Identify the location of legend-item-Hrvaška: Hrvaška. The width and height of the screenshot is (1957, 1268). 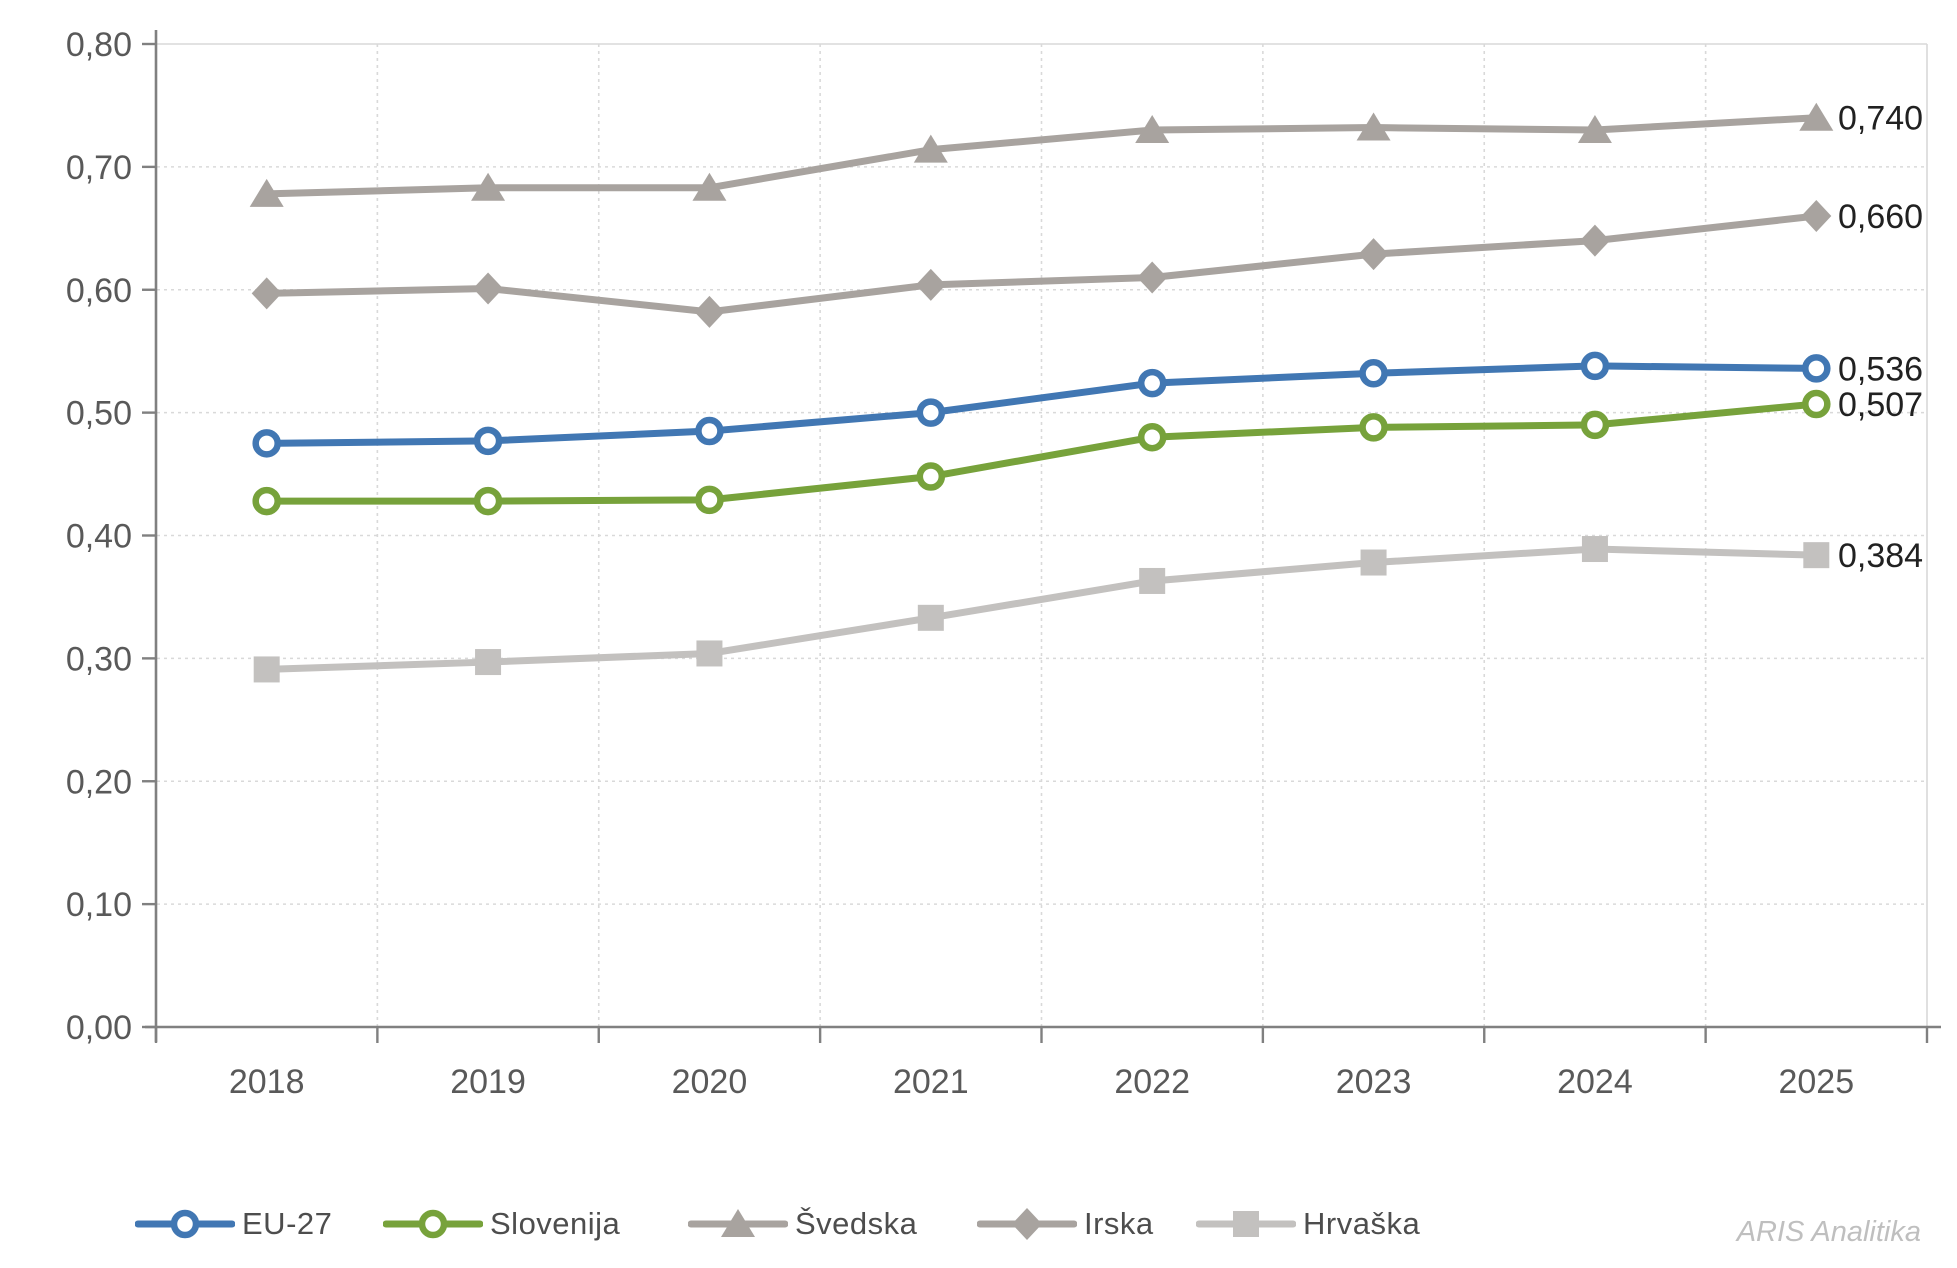
(1308, 1224).